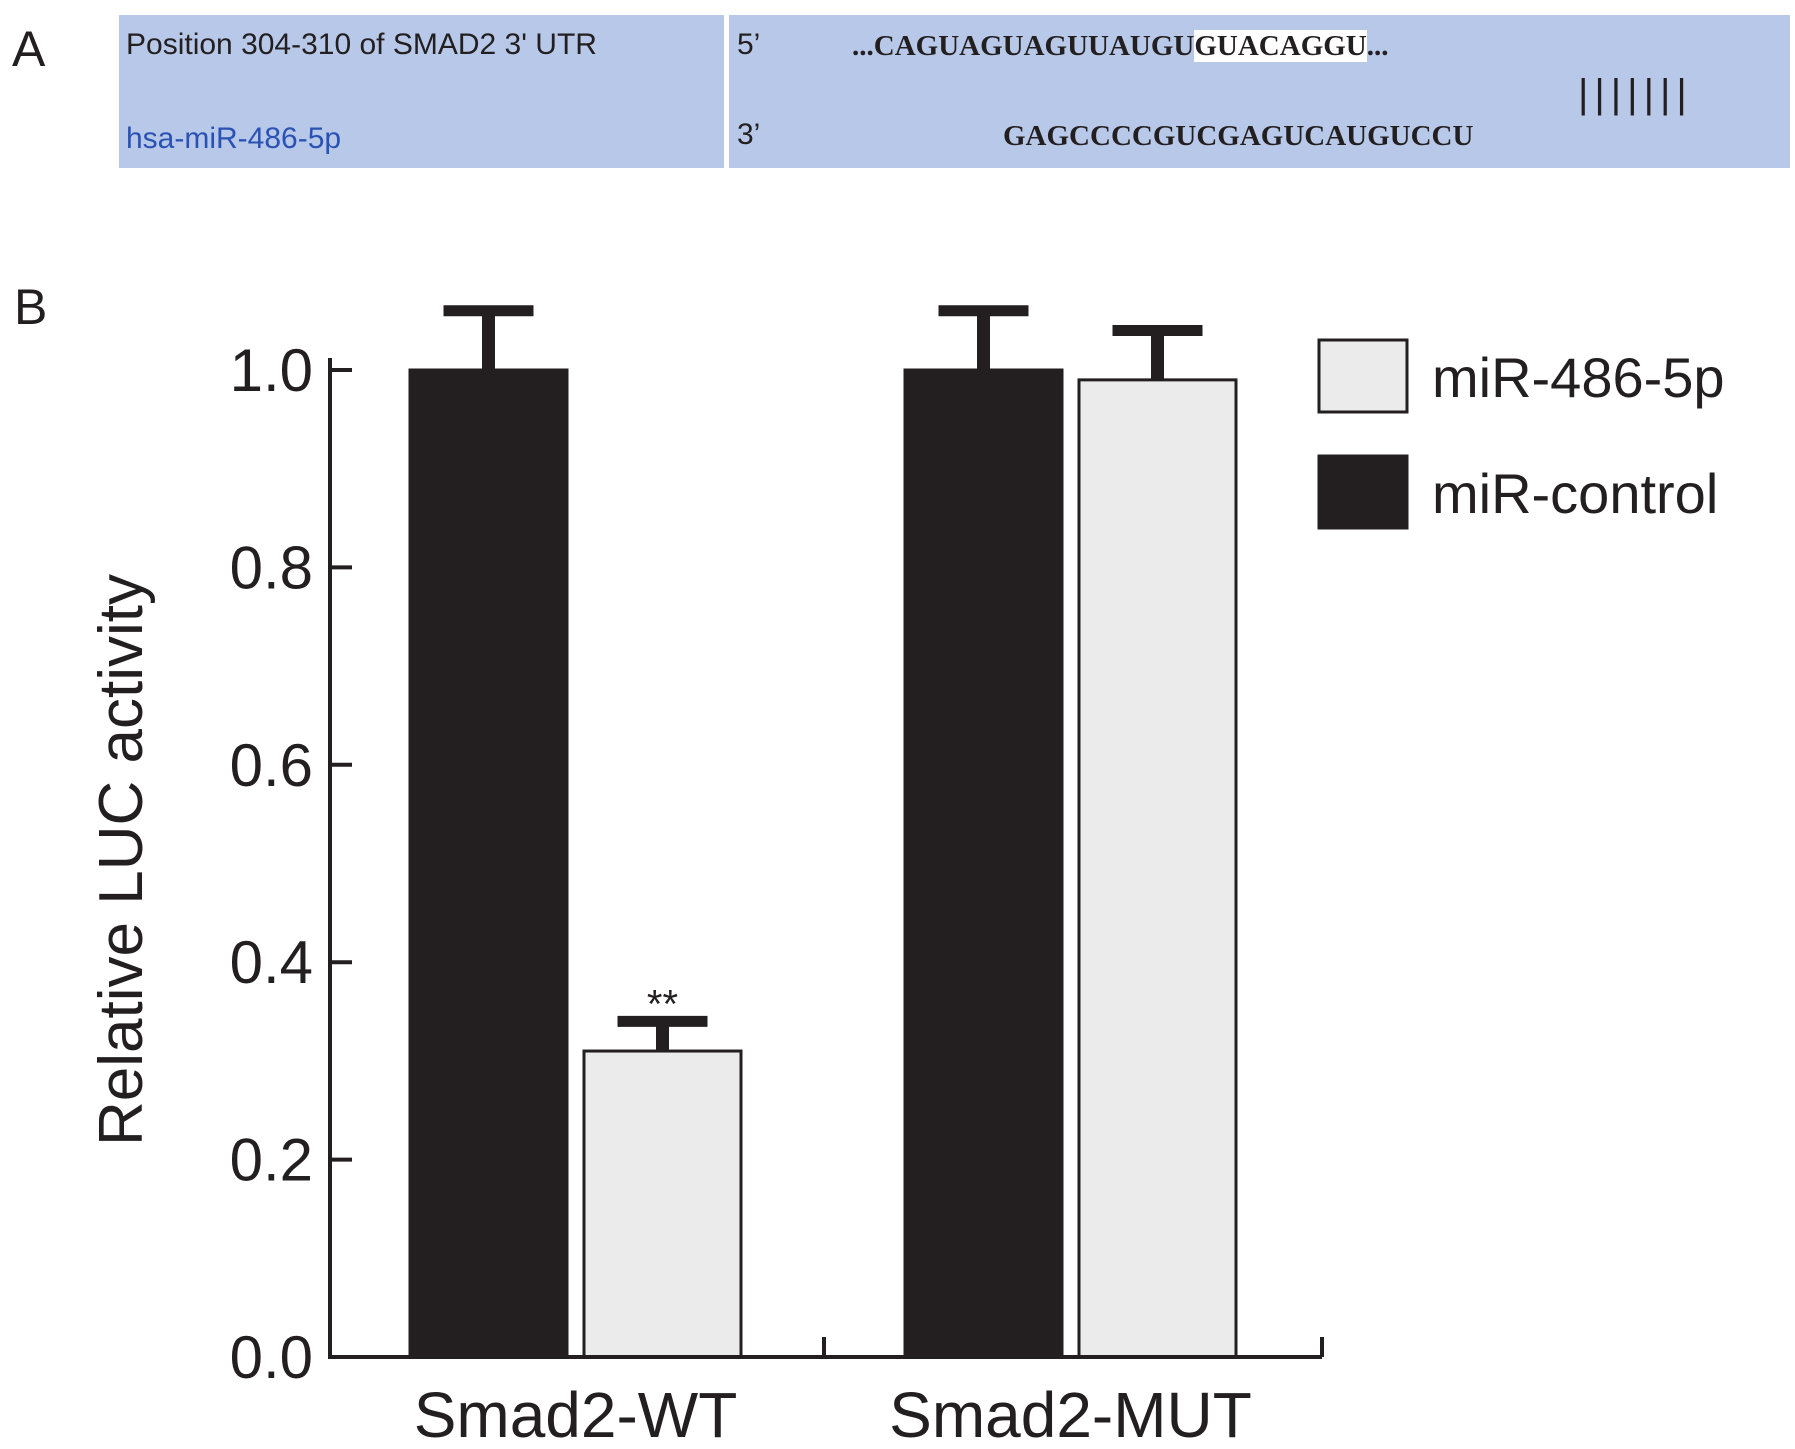 The height and width of the screenshot is (1449, 1795). I want to click on y-tick-label: 0.4, so click(271, 962).